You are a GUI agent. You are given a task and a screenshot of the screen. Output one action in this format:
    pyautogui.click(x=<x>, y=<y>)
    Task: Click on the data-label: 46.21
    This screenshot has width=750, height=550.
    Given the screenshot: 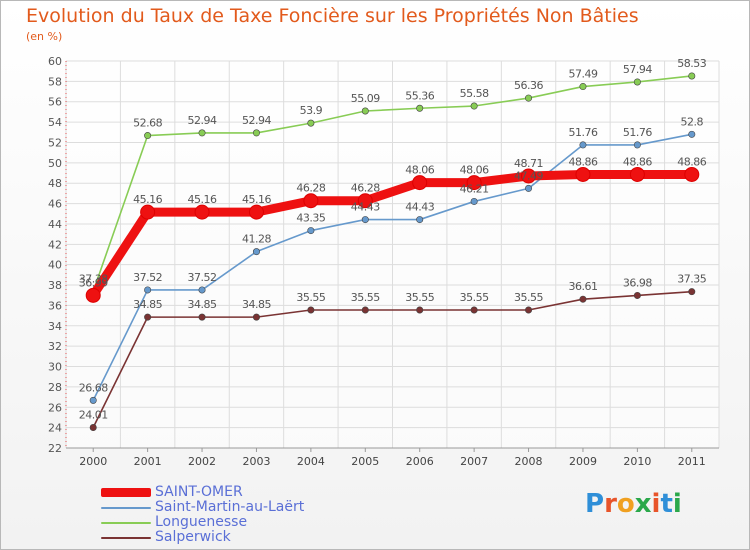 What is the action you would take?
    pyautogui.click(x=474, y=188)
    